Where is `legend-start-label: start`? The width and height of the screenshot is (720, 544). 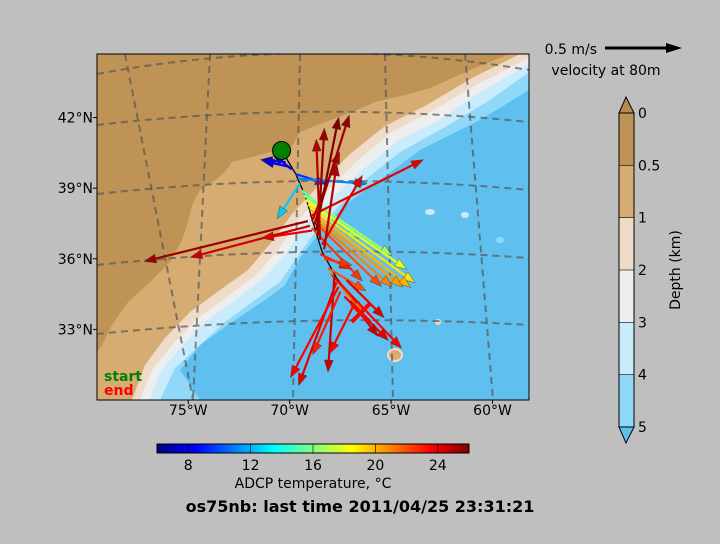
legend-start-label: start is located at coordinates (123, 377).